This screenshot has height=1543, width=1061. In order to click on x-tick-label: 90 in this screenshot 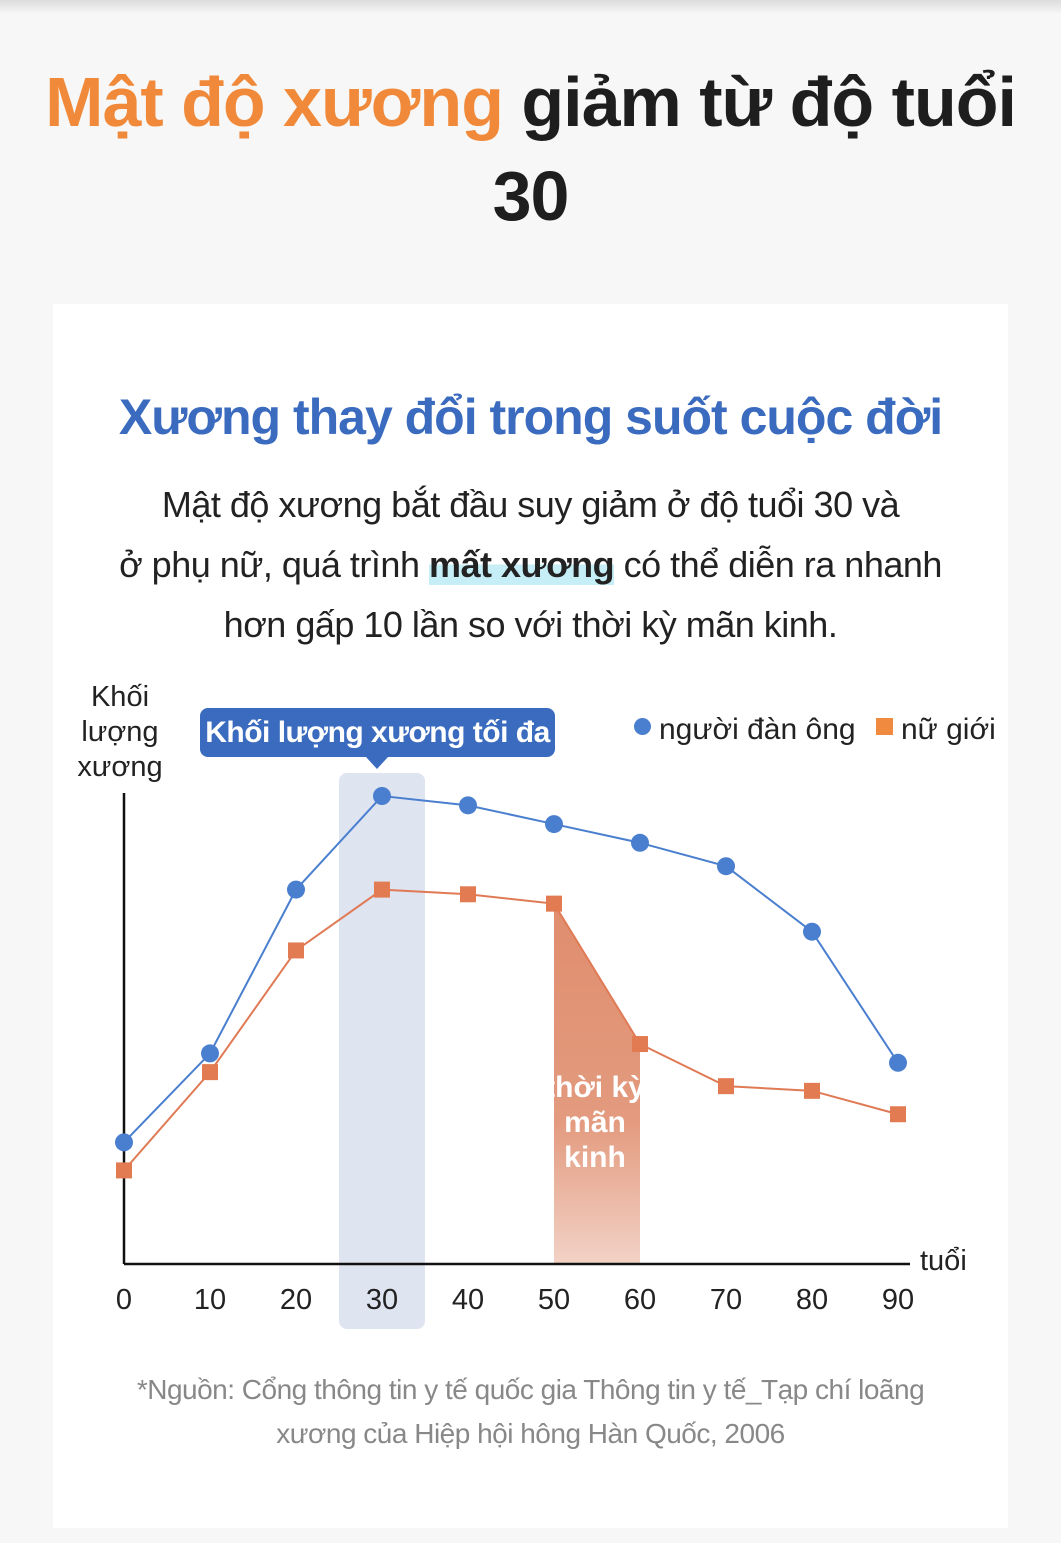, I will do `click(898, 1300)`.